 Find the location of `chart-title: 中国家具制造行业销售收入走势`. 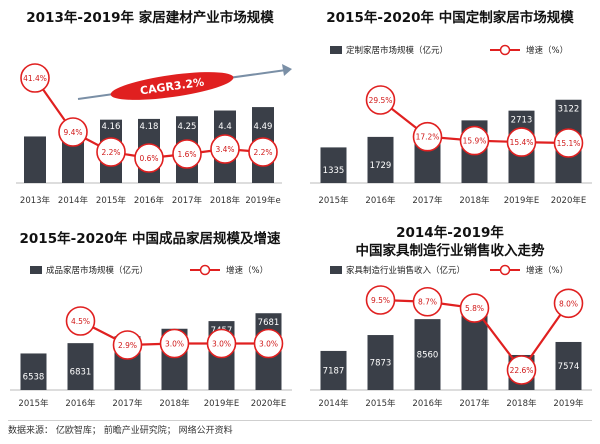

chart-title: 中国家具制造行业销售收入走势 is located at coordinates (450, 250).